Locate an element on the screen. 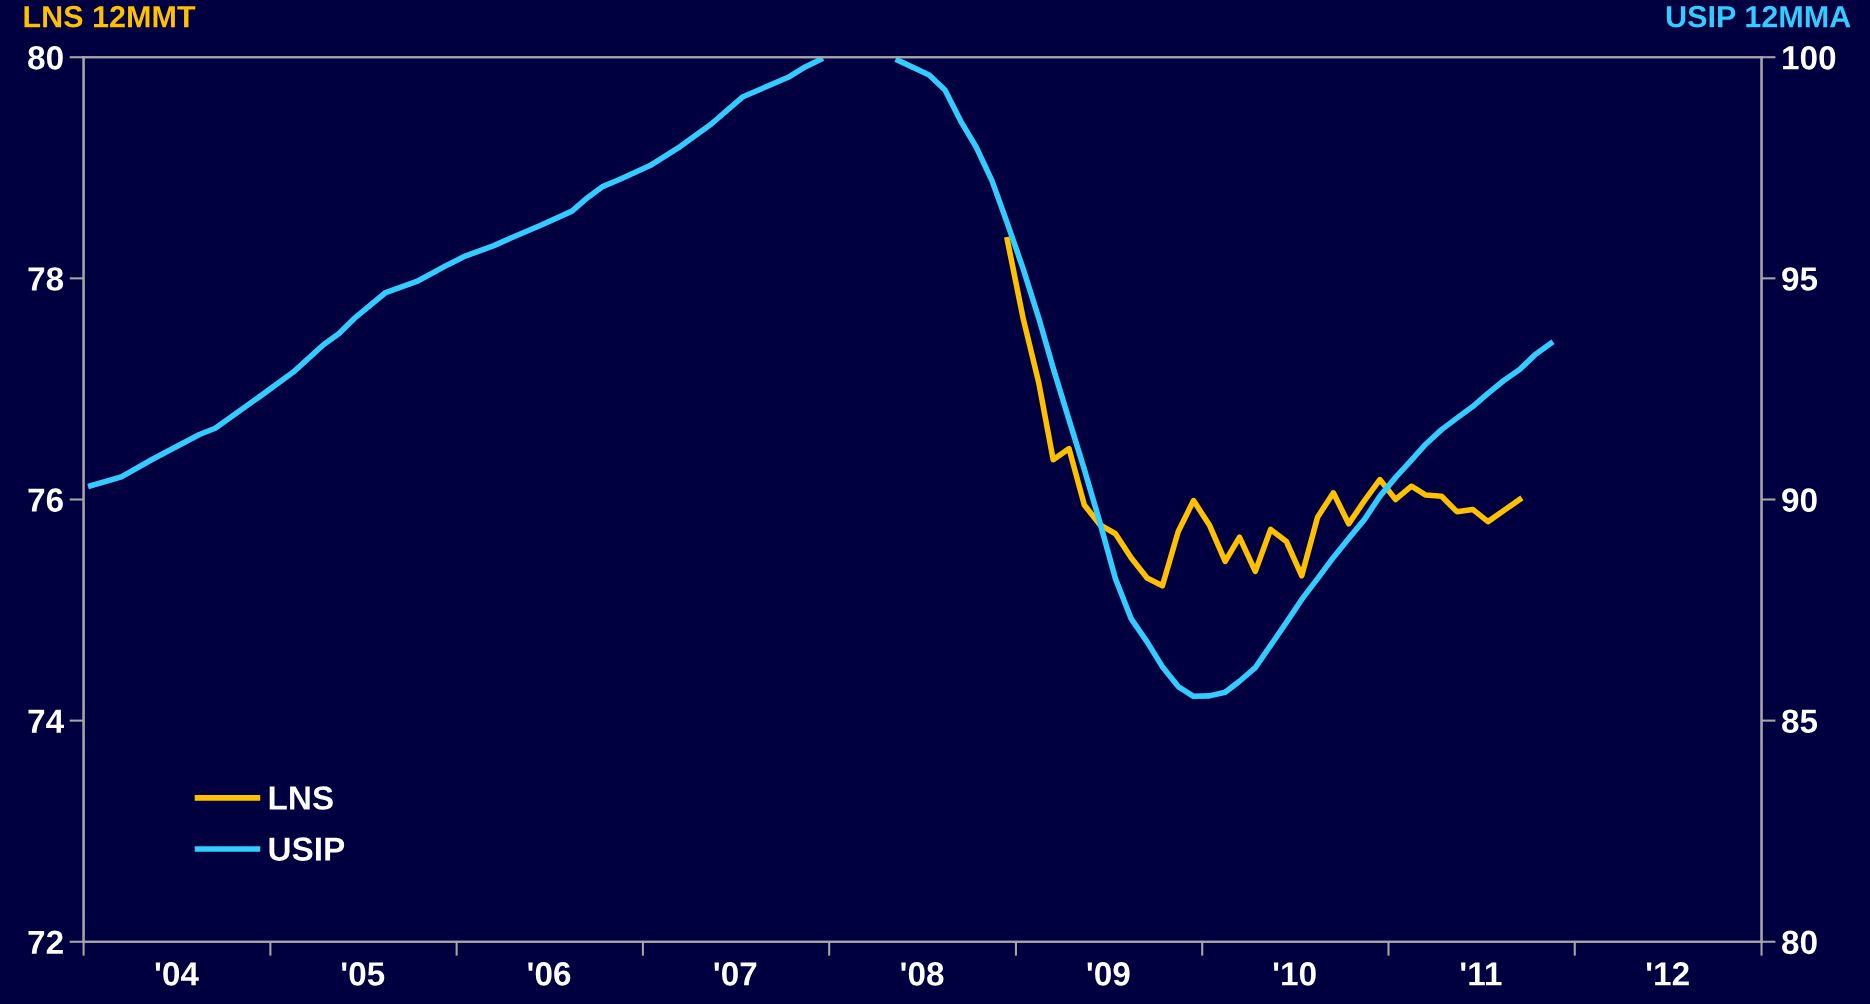 Image resolution: width=1870 pixels, height=1004 pixels. legend-label: LNS is located at coordinates (301, 798).